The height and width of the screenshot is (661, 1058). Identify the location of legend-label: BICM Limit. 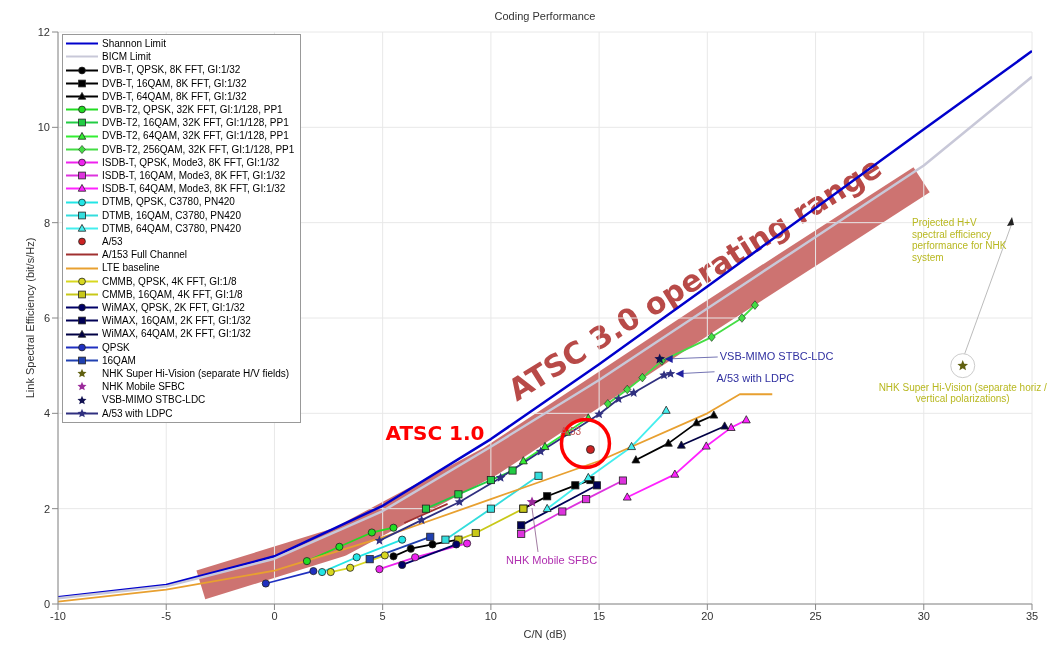
(126, 57).